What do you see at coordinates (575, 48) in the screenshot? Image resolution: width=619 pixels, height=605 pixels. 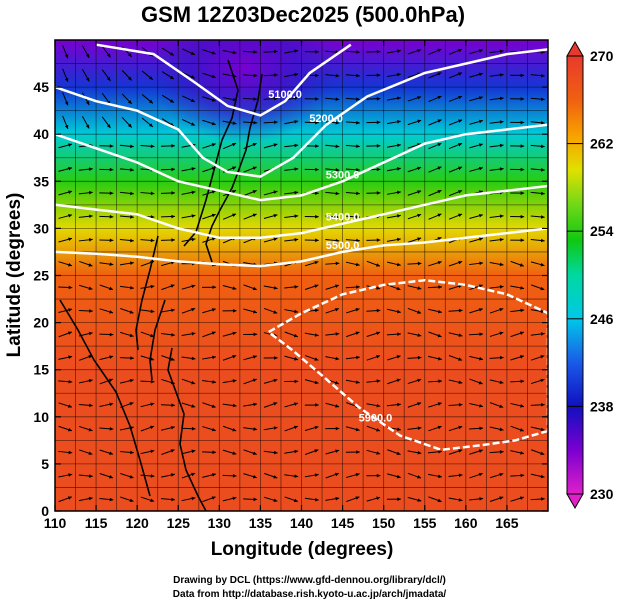 I see `colorbar-top-arrow` at bounding box center [575, 48].